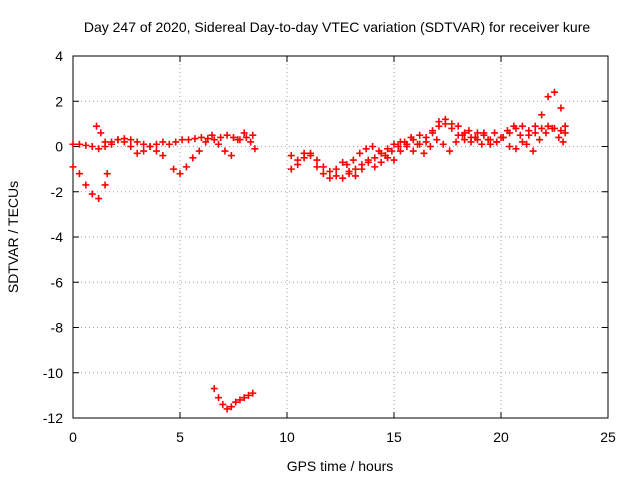 The image size is (640, 480). I want to click on y-tick-label: -2, so click(57, 192).